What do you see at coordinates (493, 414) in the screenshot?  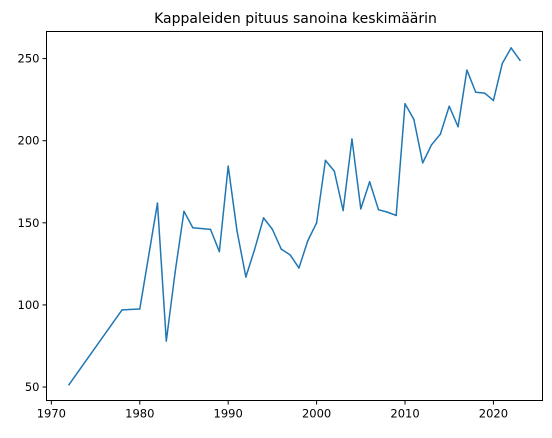 I see `x-tick-label: 2020` at bounding box center [493, 414].